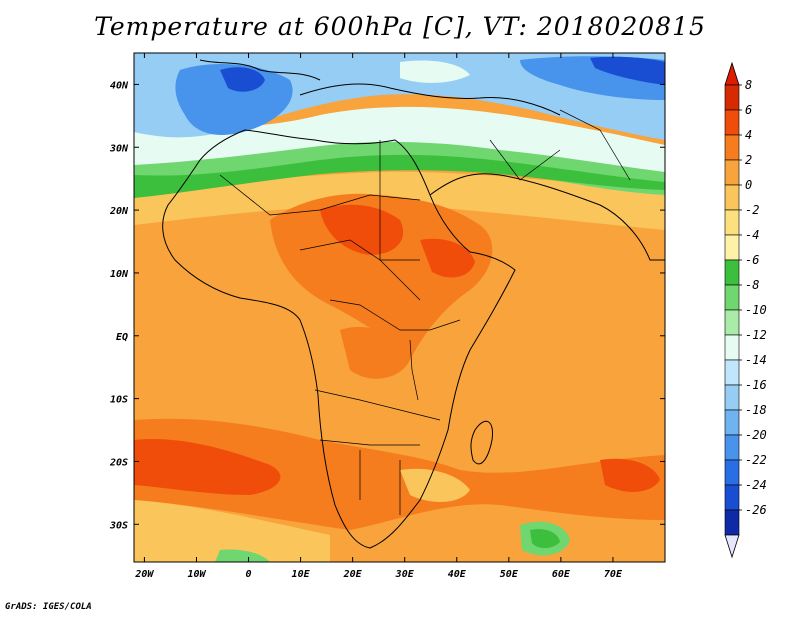  What do you see at coordinates (482, 442) in the screenshot?
I see `madagascar-coastline` at bounding box center [482, 442].